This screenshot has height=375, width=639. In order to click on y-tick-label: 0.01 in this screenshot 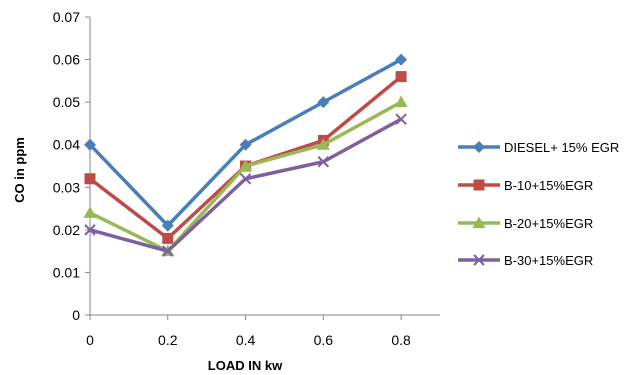, I will do `click(66, 272)`.